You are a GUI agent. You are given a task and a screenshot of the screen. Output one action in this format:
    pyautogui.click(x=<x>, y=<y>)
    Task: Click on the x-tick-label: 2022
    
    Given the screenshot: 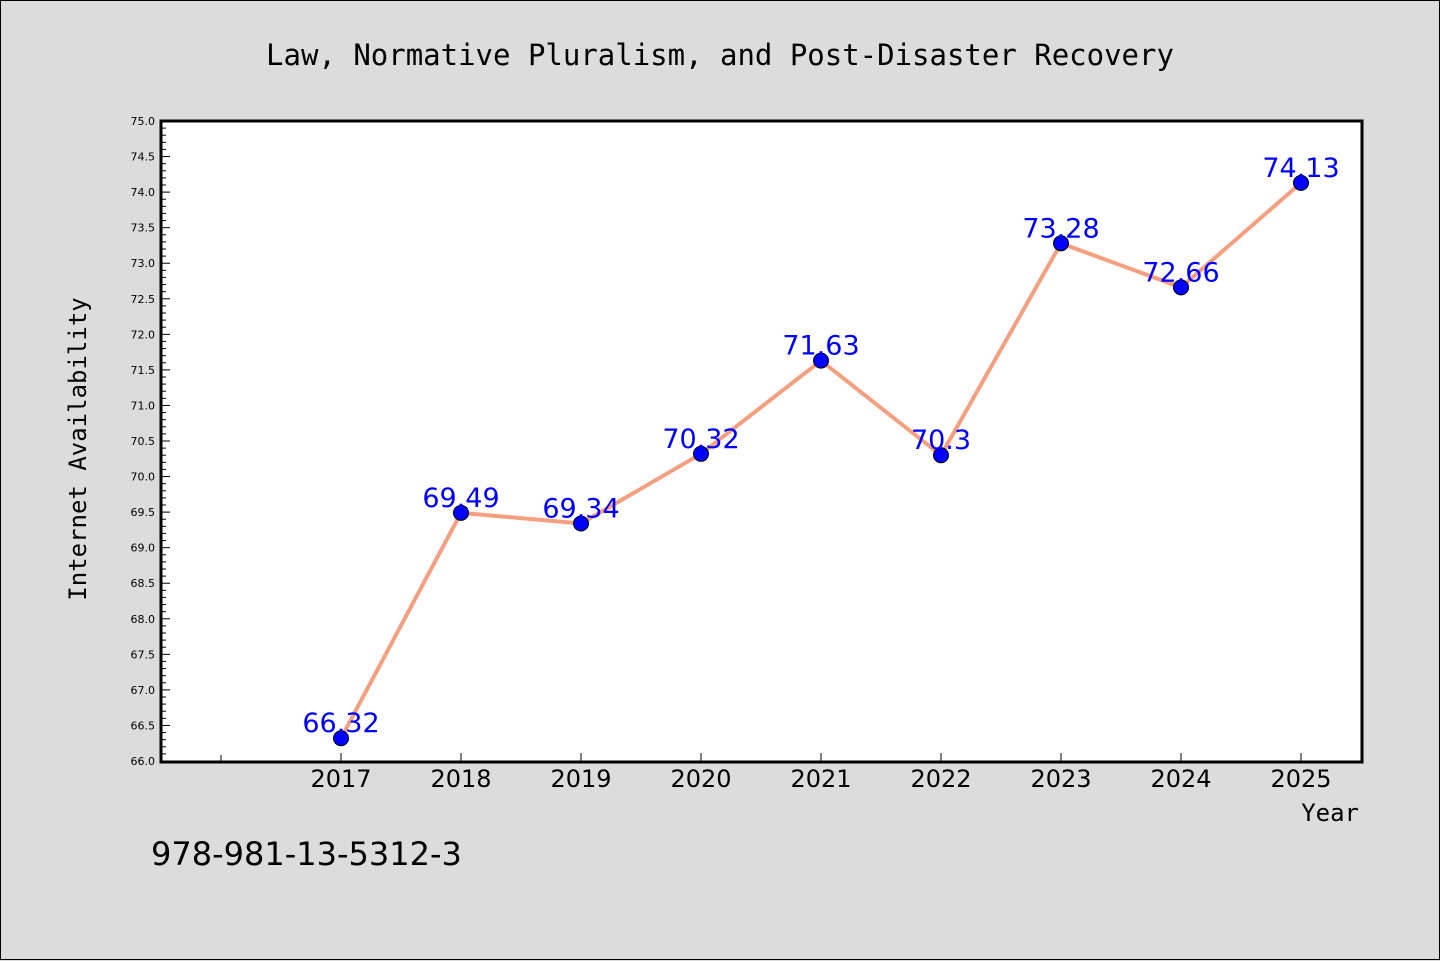 What is the action you would take?
    pyautogui.click(x=940, y=779)
    